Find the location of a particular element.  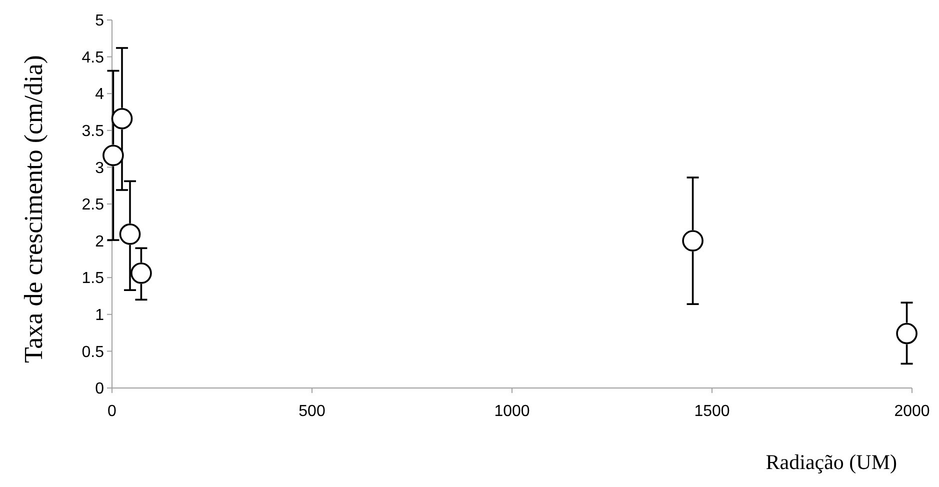

x-tick-label: 2000 is located at coordinates (912, 411).